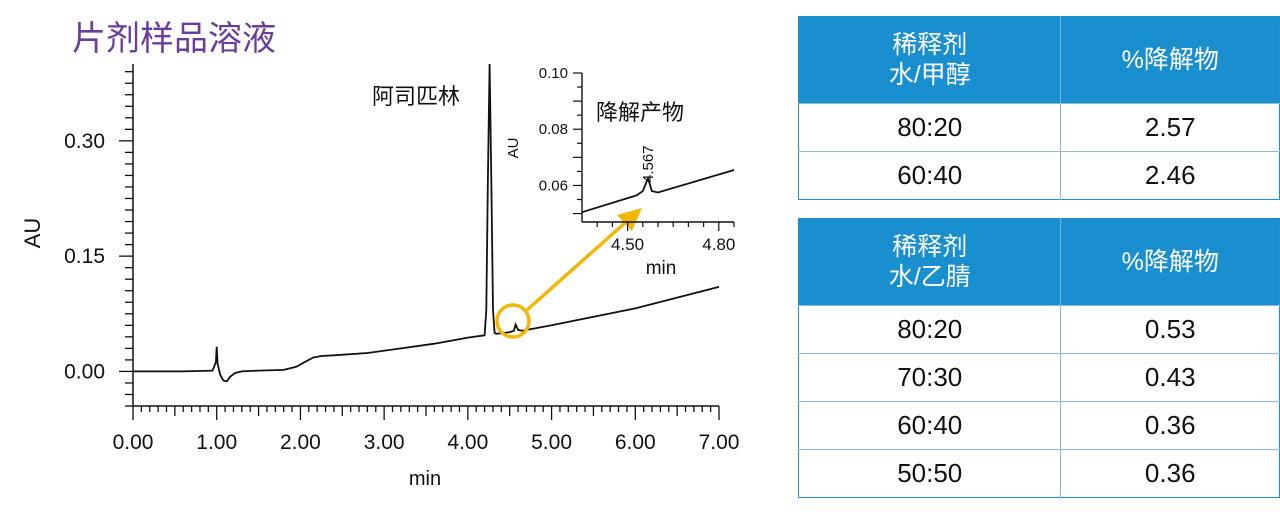  What do you see at coordinates (513, 321) in the screenshot?
I see `highlight-circle` at bounding box center [513, 321].